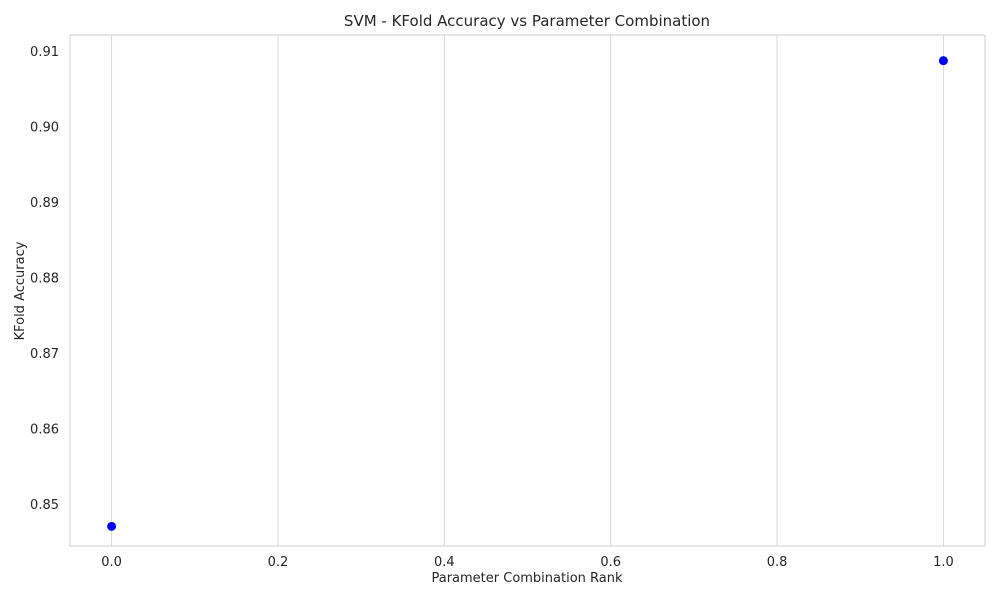 This screenshot has width=1000, height=600. Describe the element at coordinates (610, 562) in the screenshot. I see `x-tick-label: 0.6` at that location.